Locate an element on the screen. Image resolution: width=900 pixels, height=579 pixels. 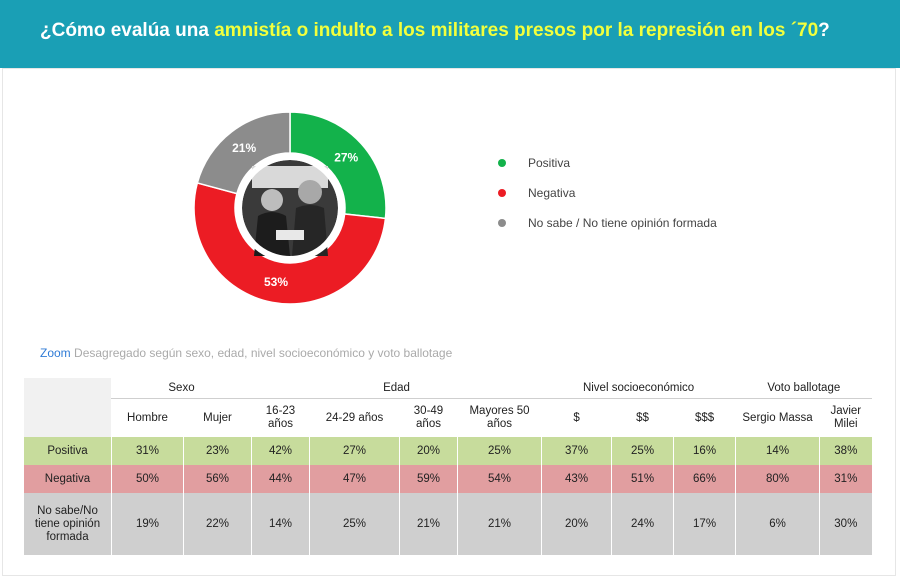
column-header: Sergio Massa is located at coordinates (777, 417).